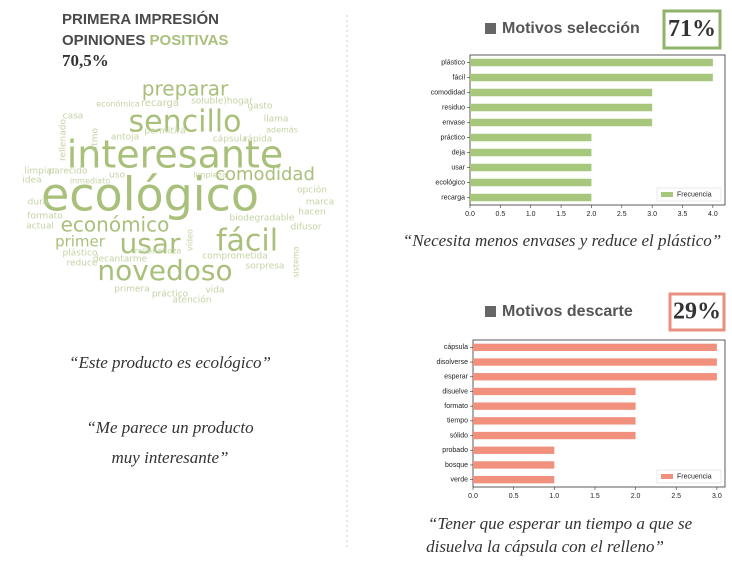  Describe the element at coordinates (490, 311) in the screenshot. I see `legend-icon` at that location.